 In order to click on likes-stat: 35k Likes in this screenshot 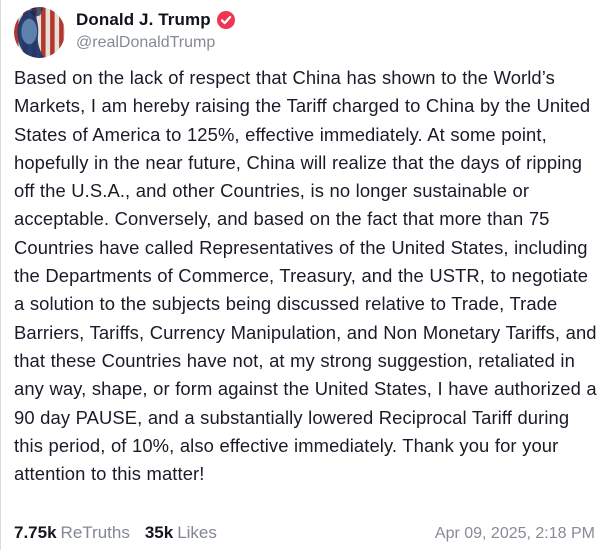, I will do `click(181, 533)`.